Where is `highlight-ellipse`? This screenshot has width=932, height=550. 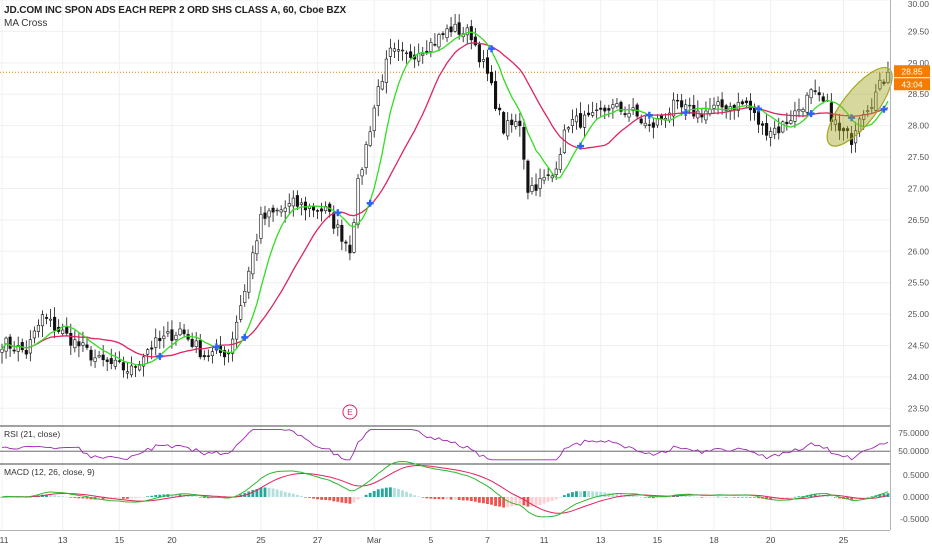 highlight-ellipse is located at coordinates (860, 106).